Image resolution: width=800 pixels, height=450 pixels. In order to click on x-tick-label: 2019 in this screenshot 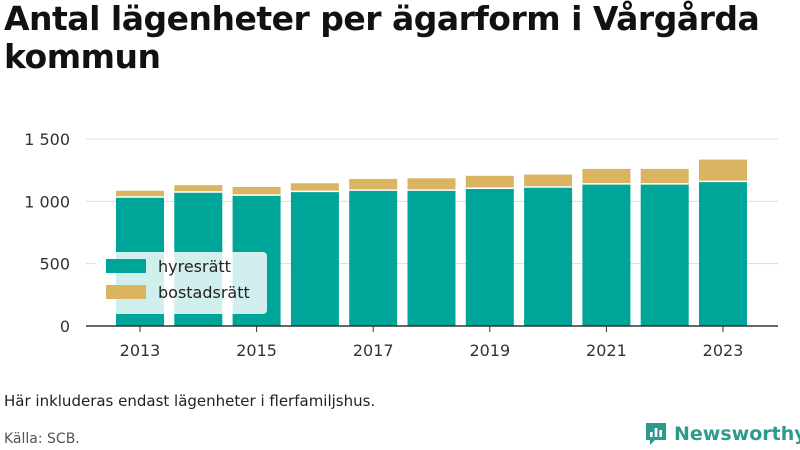, I will do `click(489, 350)`.